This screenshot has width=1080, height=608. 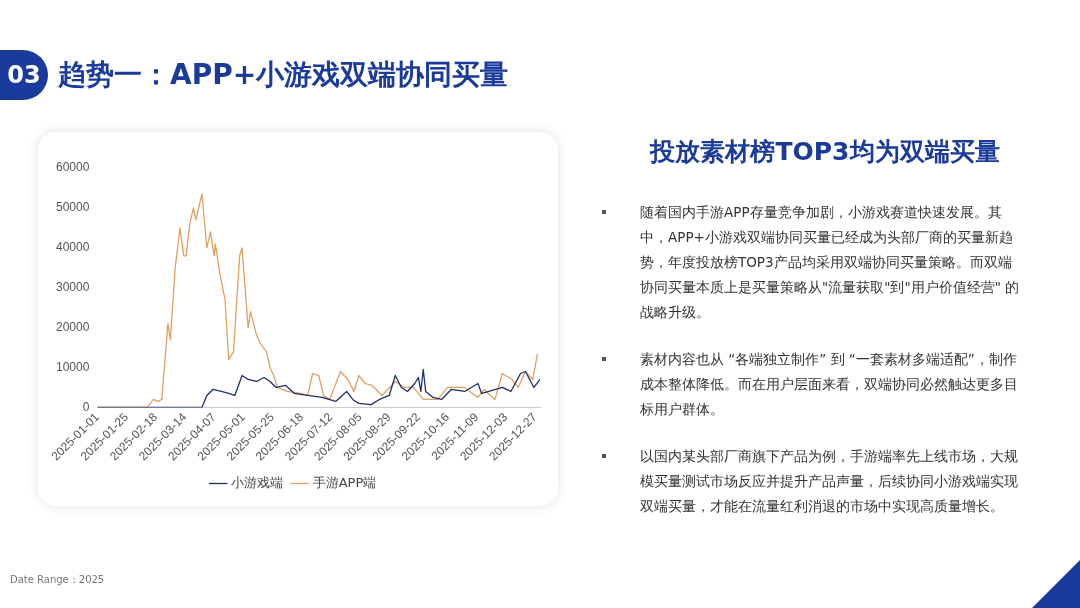 What do you see at coordinates (24, 75) in the screenshot?
I see `text: 03` at bounding box center [24, 75].